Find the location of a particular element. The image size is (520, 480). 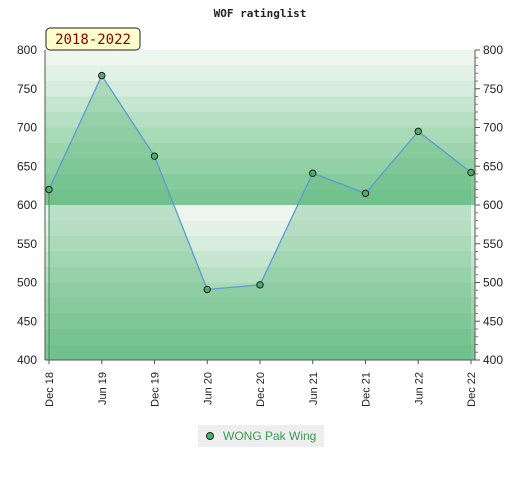

y-tick-label-right: 600 is located at coordinates (493, 205).